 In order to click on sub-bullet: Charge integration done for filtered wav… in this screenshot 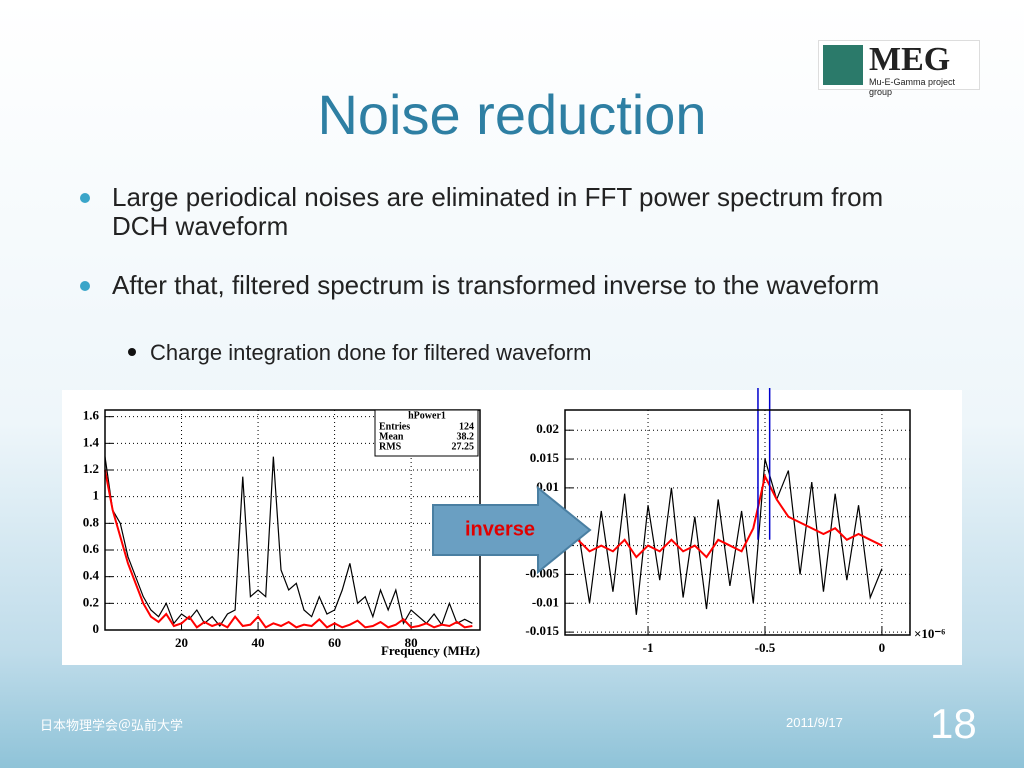, I will do `click(371, 352)`.